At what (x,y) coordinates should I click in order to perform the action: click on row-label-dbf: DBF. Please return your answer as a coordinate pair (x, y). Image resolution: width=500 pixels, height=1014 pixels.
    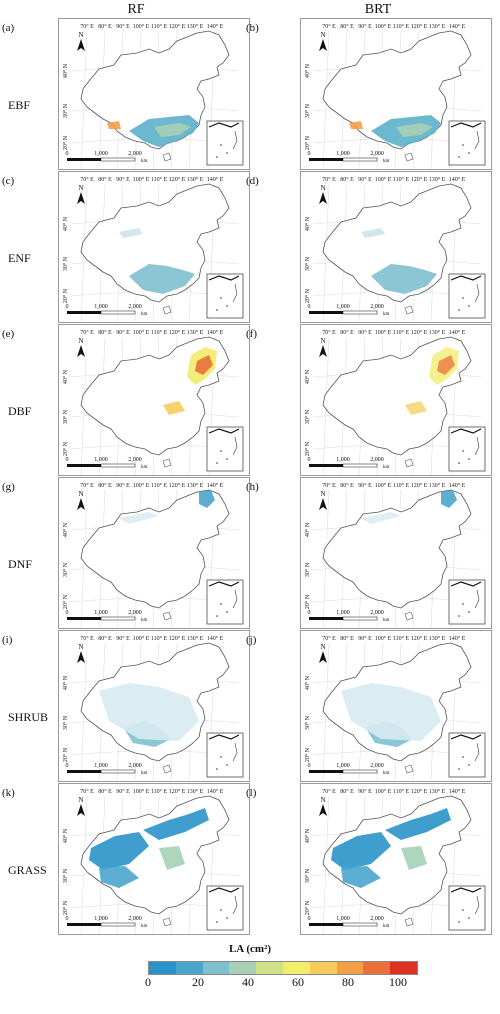
    Looking at the image, I should click on (20, 411).